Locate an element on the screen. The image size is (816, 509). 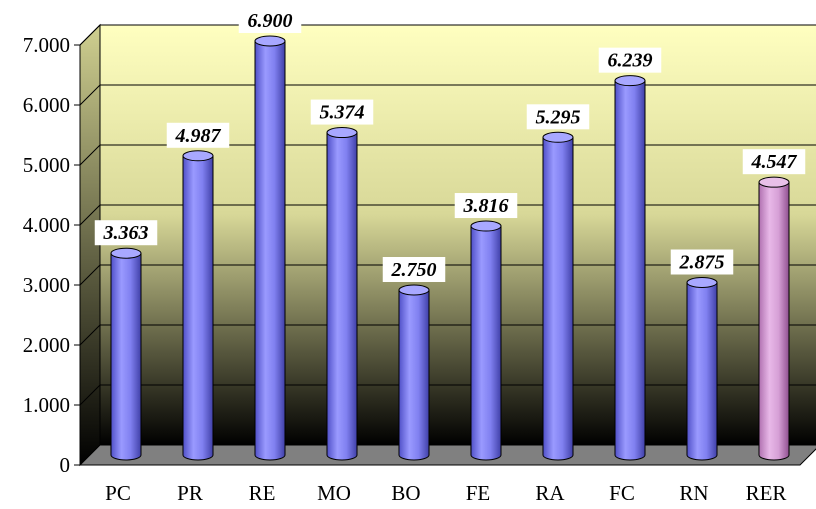
x-tick-label: RE is located at coordinates (262, 493).